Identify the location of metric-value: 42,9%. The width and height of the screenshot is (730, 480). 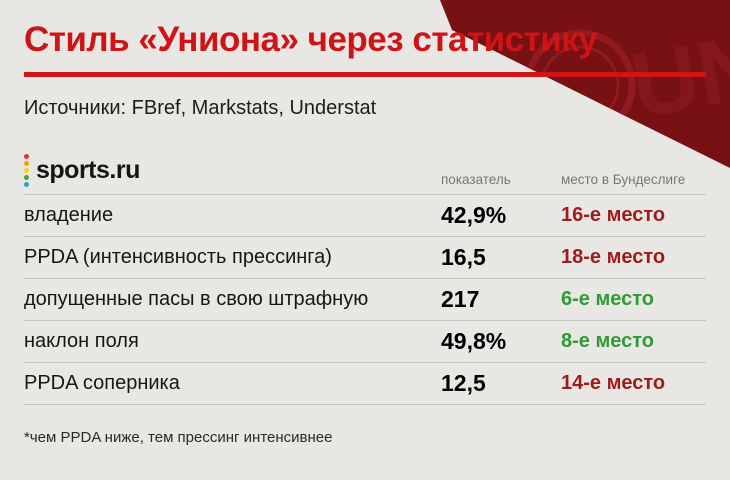
(474, 214).